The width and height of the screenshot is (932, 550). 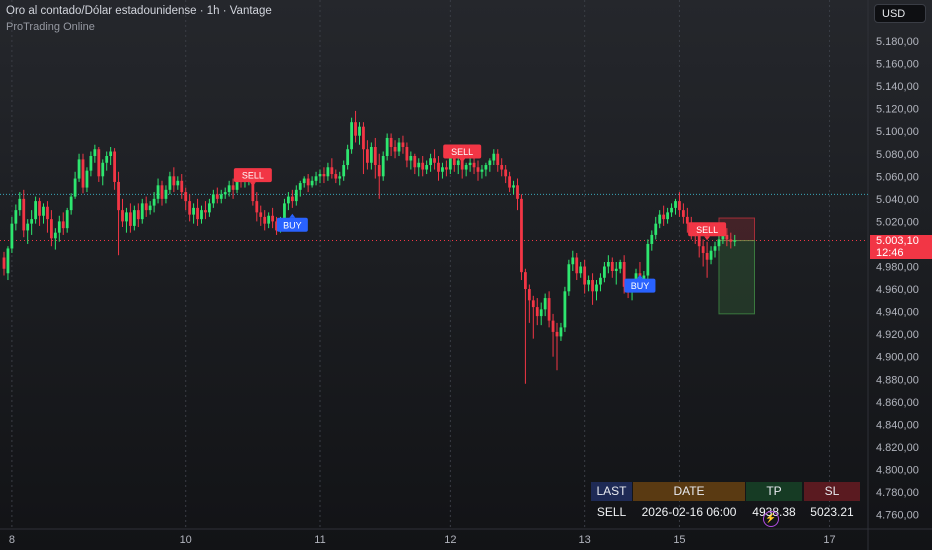 I want to click on currency-button: USD, so click(x=900, y=13).